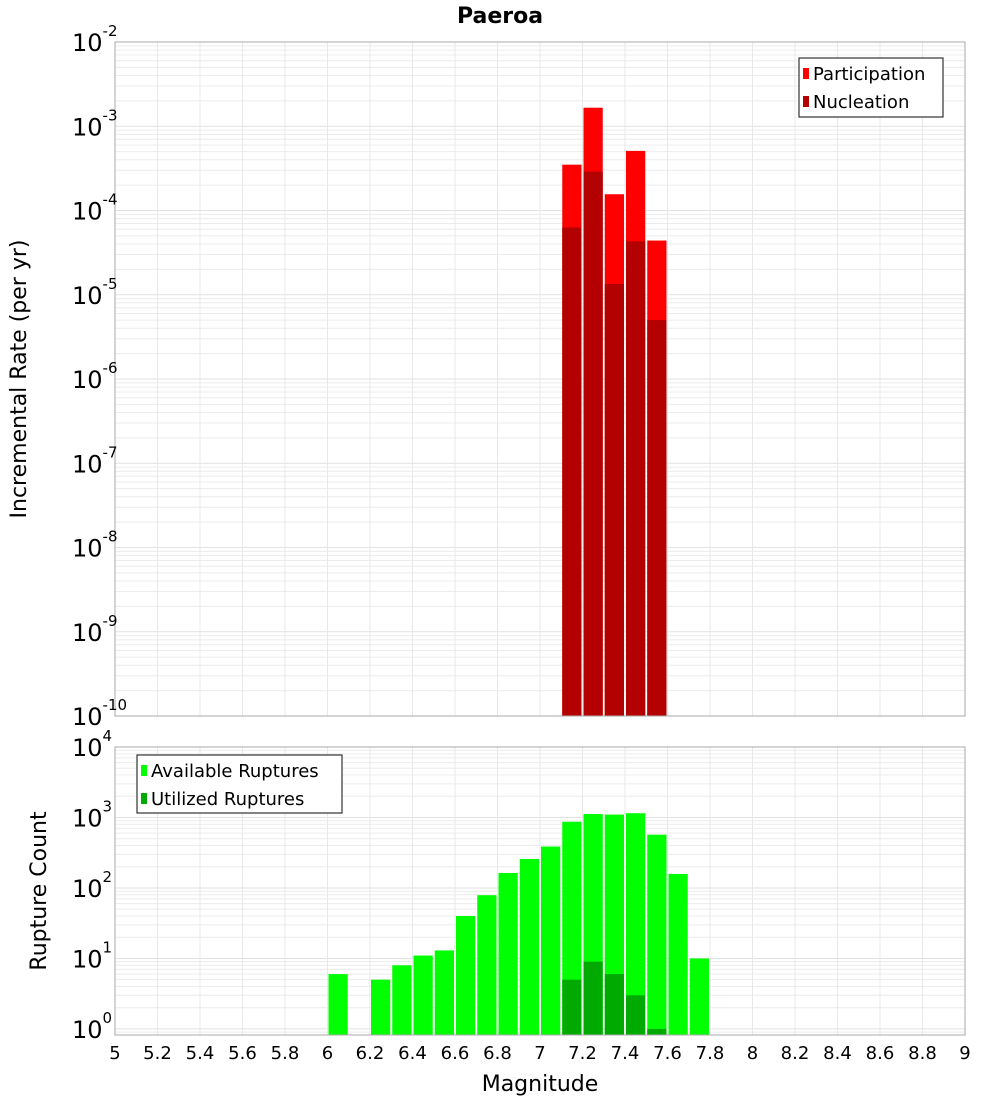  What do you see at coordinates (92, 814) in the screenshot?
I see `y-tick-label: 10³` at bounding box center [92, 814].